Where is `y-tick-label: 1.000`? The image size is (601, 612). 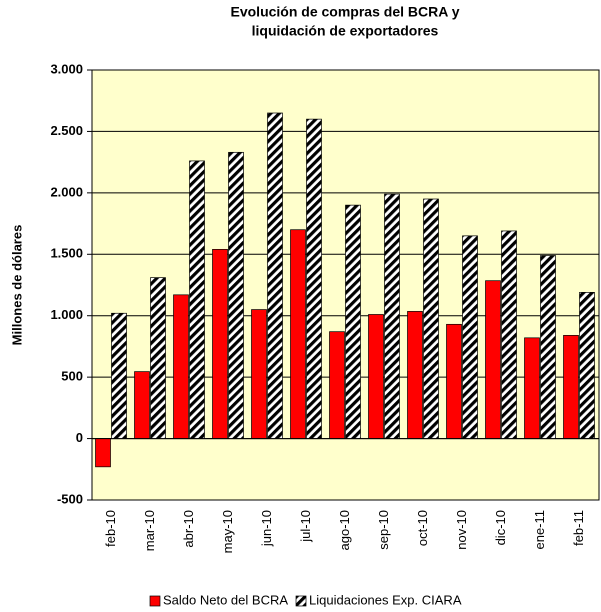 y-tick-label: 1.000 is located at coordinates (66, 314).